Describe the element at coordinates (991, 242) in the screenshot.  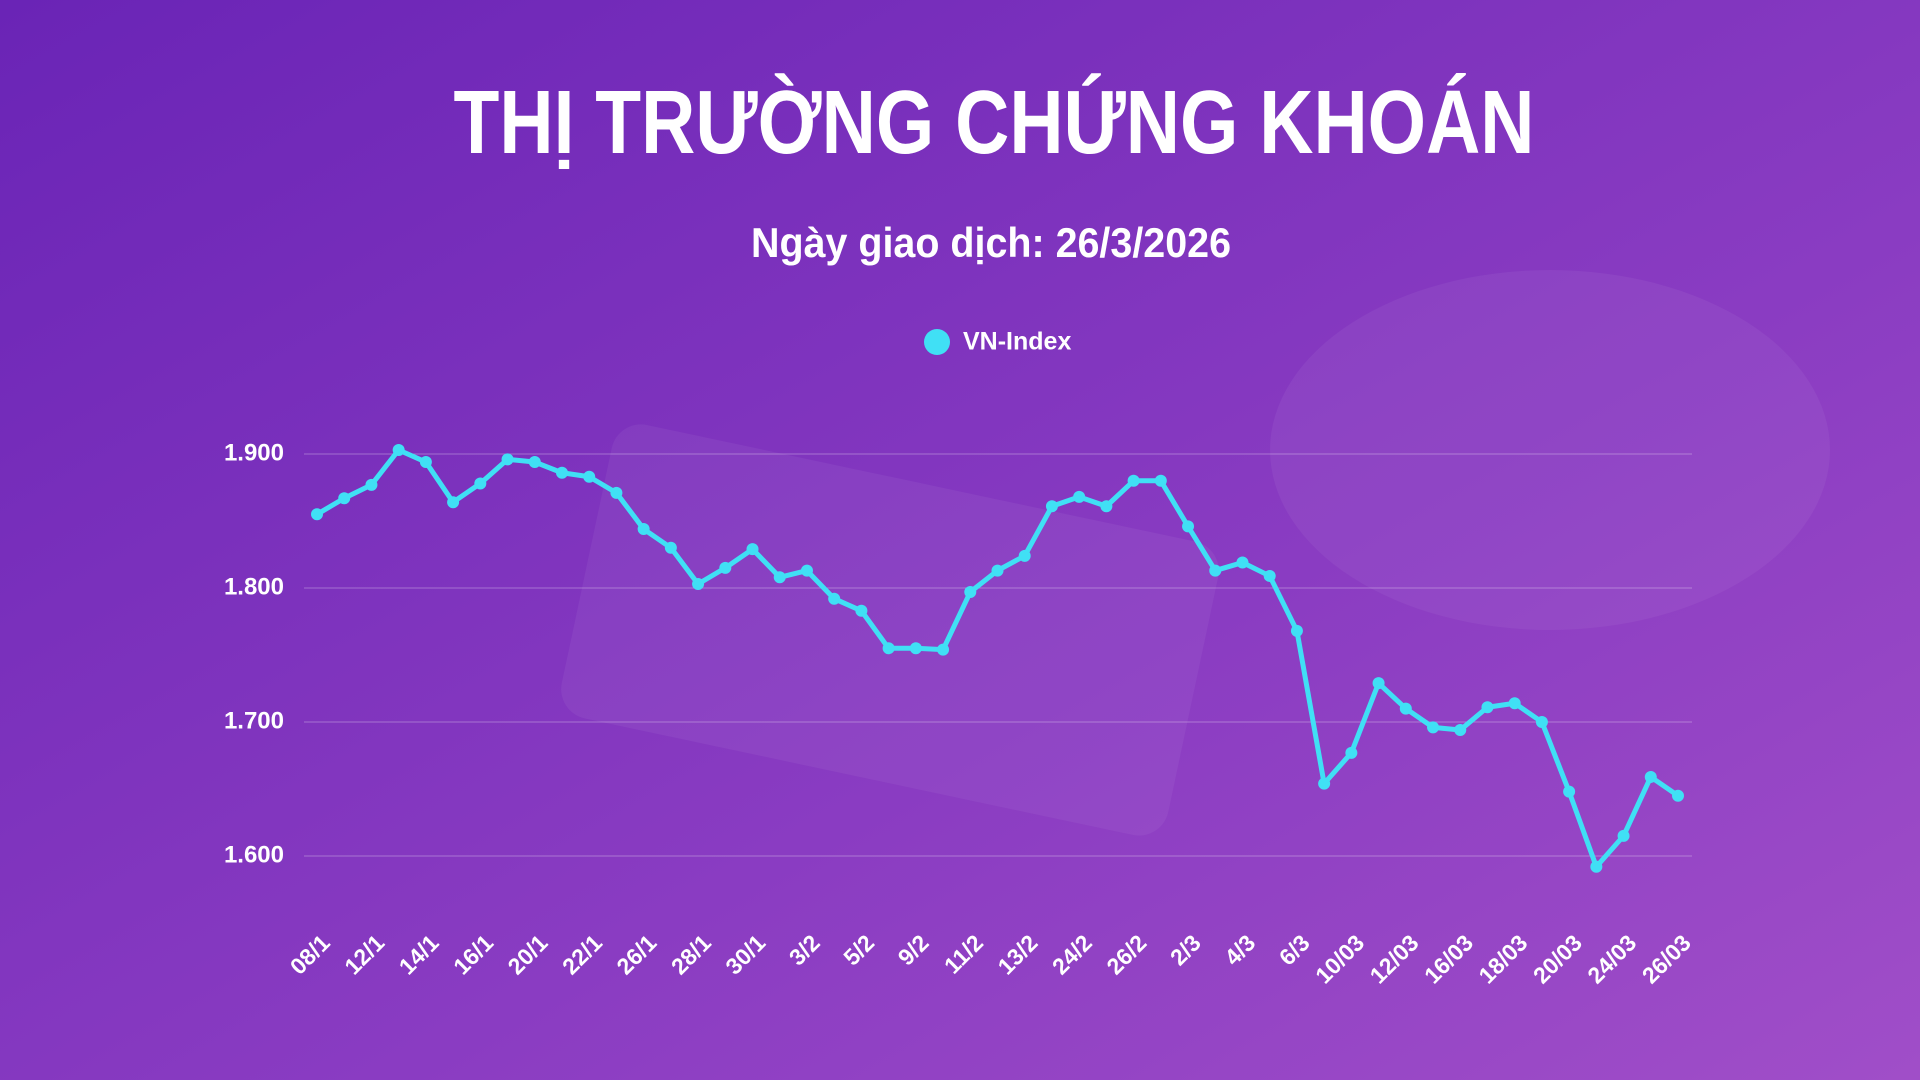
I see `chart-subtitle: Ngày giao dịch: 26/3/2026` at that location.